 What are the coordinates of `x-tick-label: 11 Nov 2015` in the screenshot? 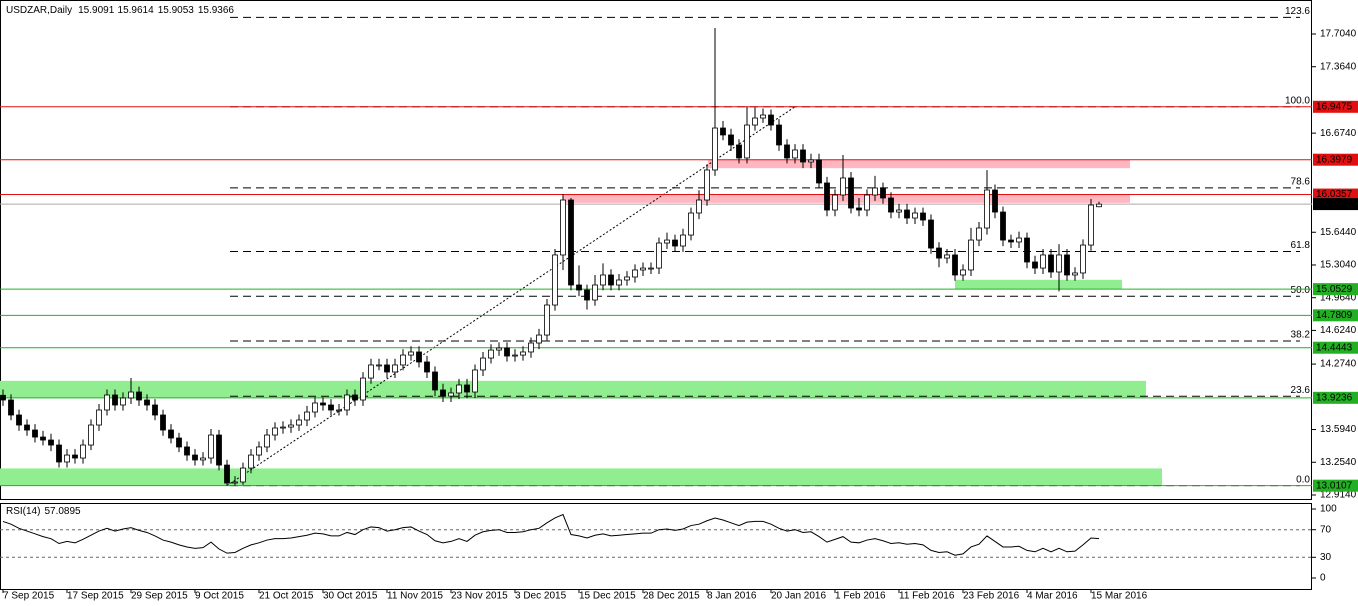 It's located at (415, 596).